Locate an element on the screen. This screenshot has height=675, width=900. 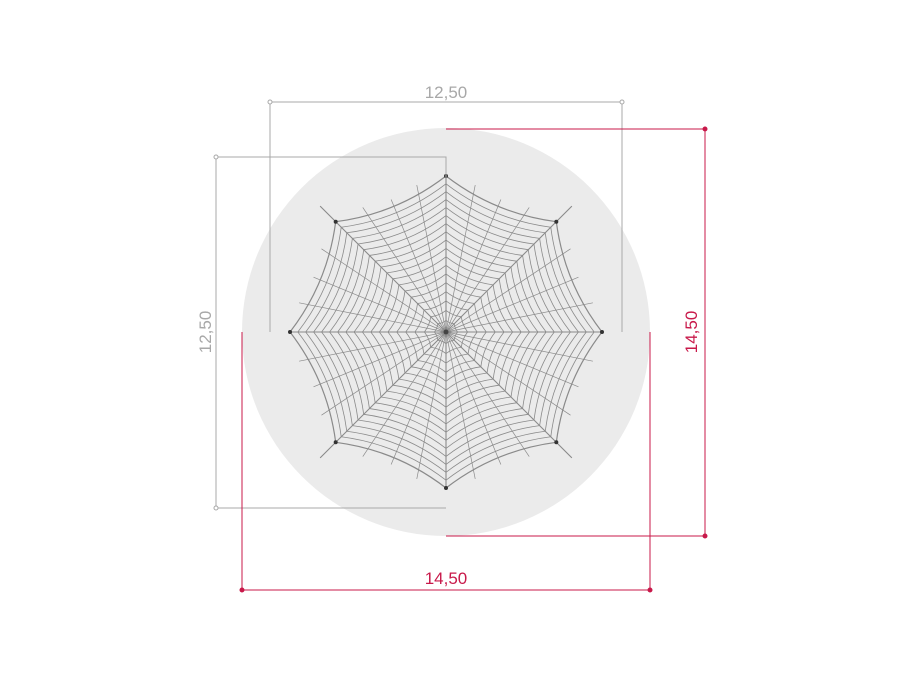
net-depth-dimension is located at coordinates (330, 332).